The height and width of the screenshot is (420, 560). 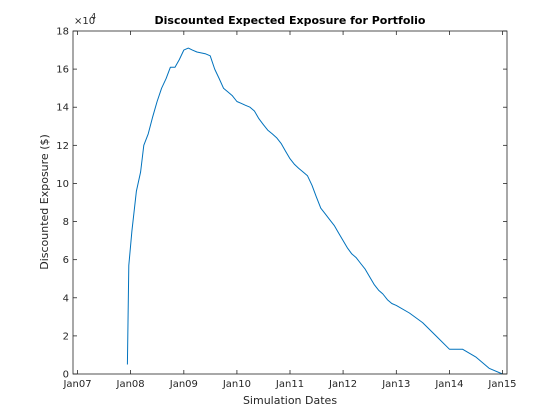 What do you see at coordinates (62, 70) in the screenshot?
I see `y-tick-label: 16` at bounding box center [62, 70].